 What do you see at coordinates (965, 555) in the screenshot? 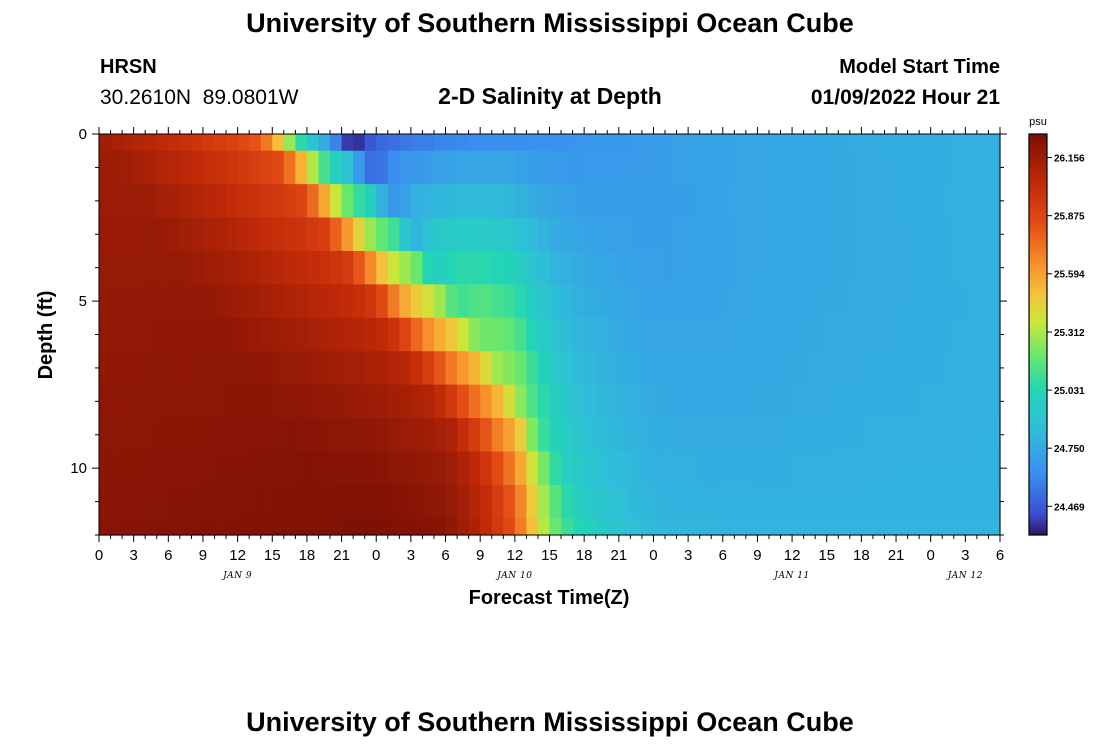
I see `x-tick-label: 3` at bounding box center [965, 555].